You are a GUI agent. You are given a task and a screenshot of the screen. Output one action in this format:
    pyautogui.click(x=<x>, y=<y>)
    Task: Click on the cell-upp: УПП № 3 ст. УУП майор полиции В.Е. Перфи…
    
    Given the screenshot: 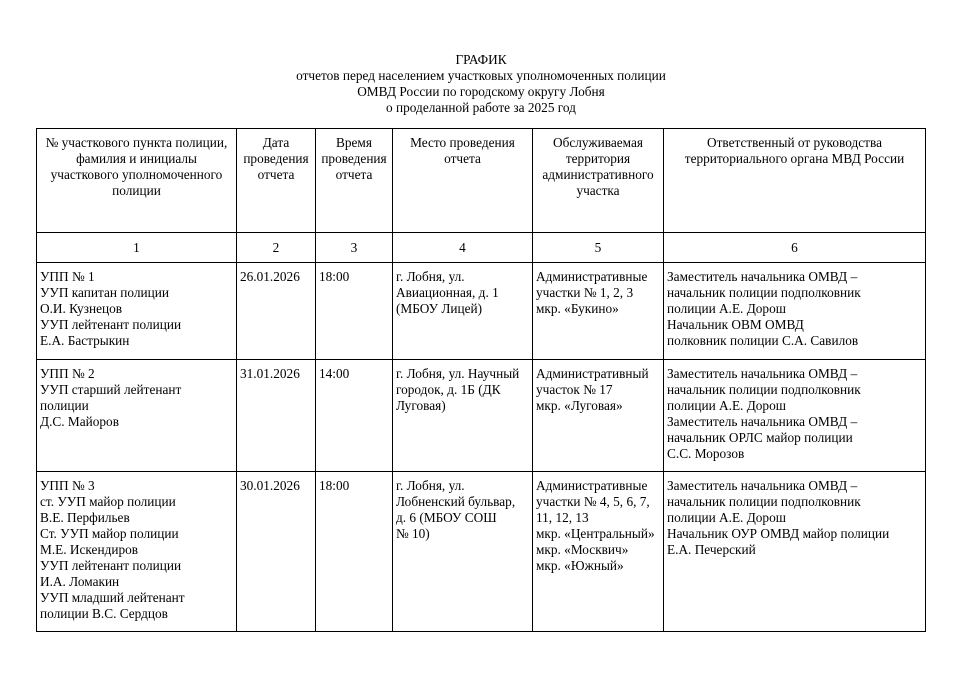 What is the action you would take?
    pyautogui.click(x=136, y=551)
    